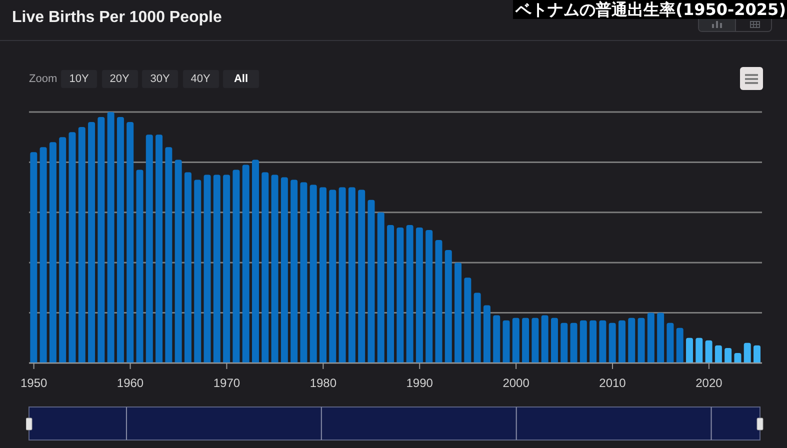 Image resolution: width=787 pixels, height=448 pixels. I want to click on chart-subtitle: ベトナムの普通出生率(1950-2025), so click(649, 9).